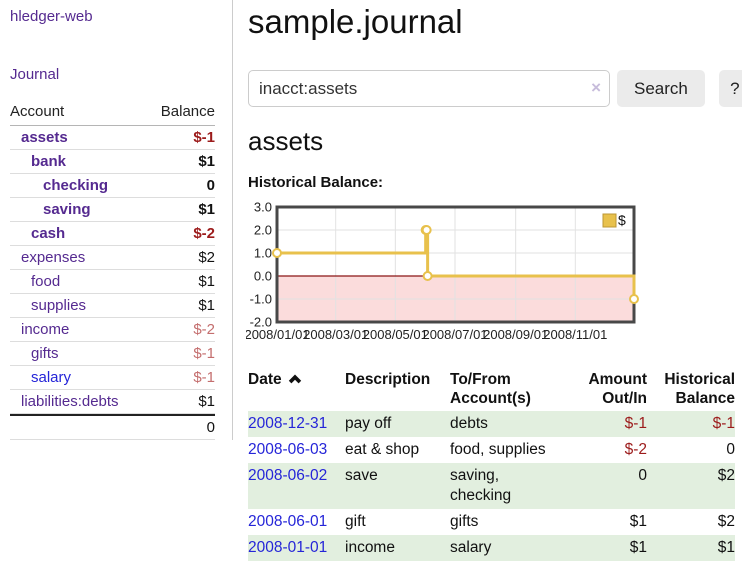 This screenshot has height=582, width=742. What do you see at coordinates (263, 230) in the screenshot?
I see `y-tick-label: 2.0` at bounding box center [263, 230].